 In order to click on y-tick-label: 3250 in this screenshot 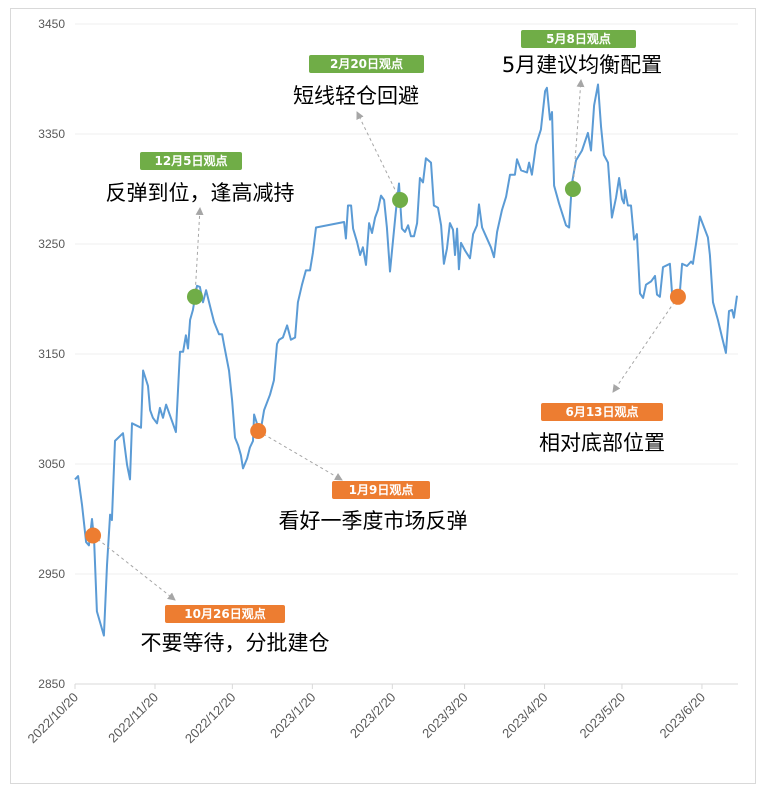, I will do `click(51, 244)`.